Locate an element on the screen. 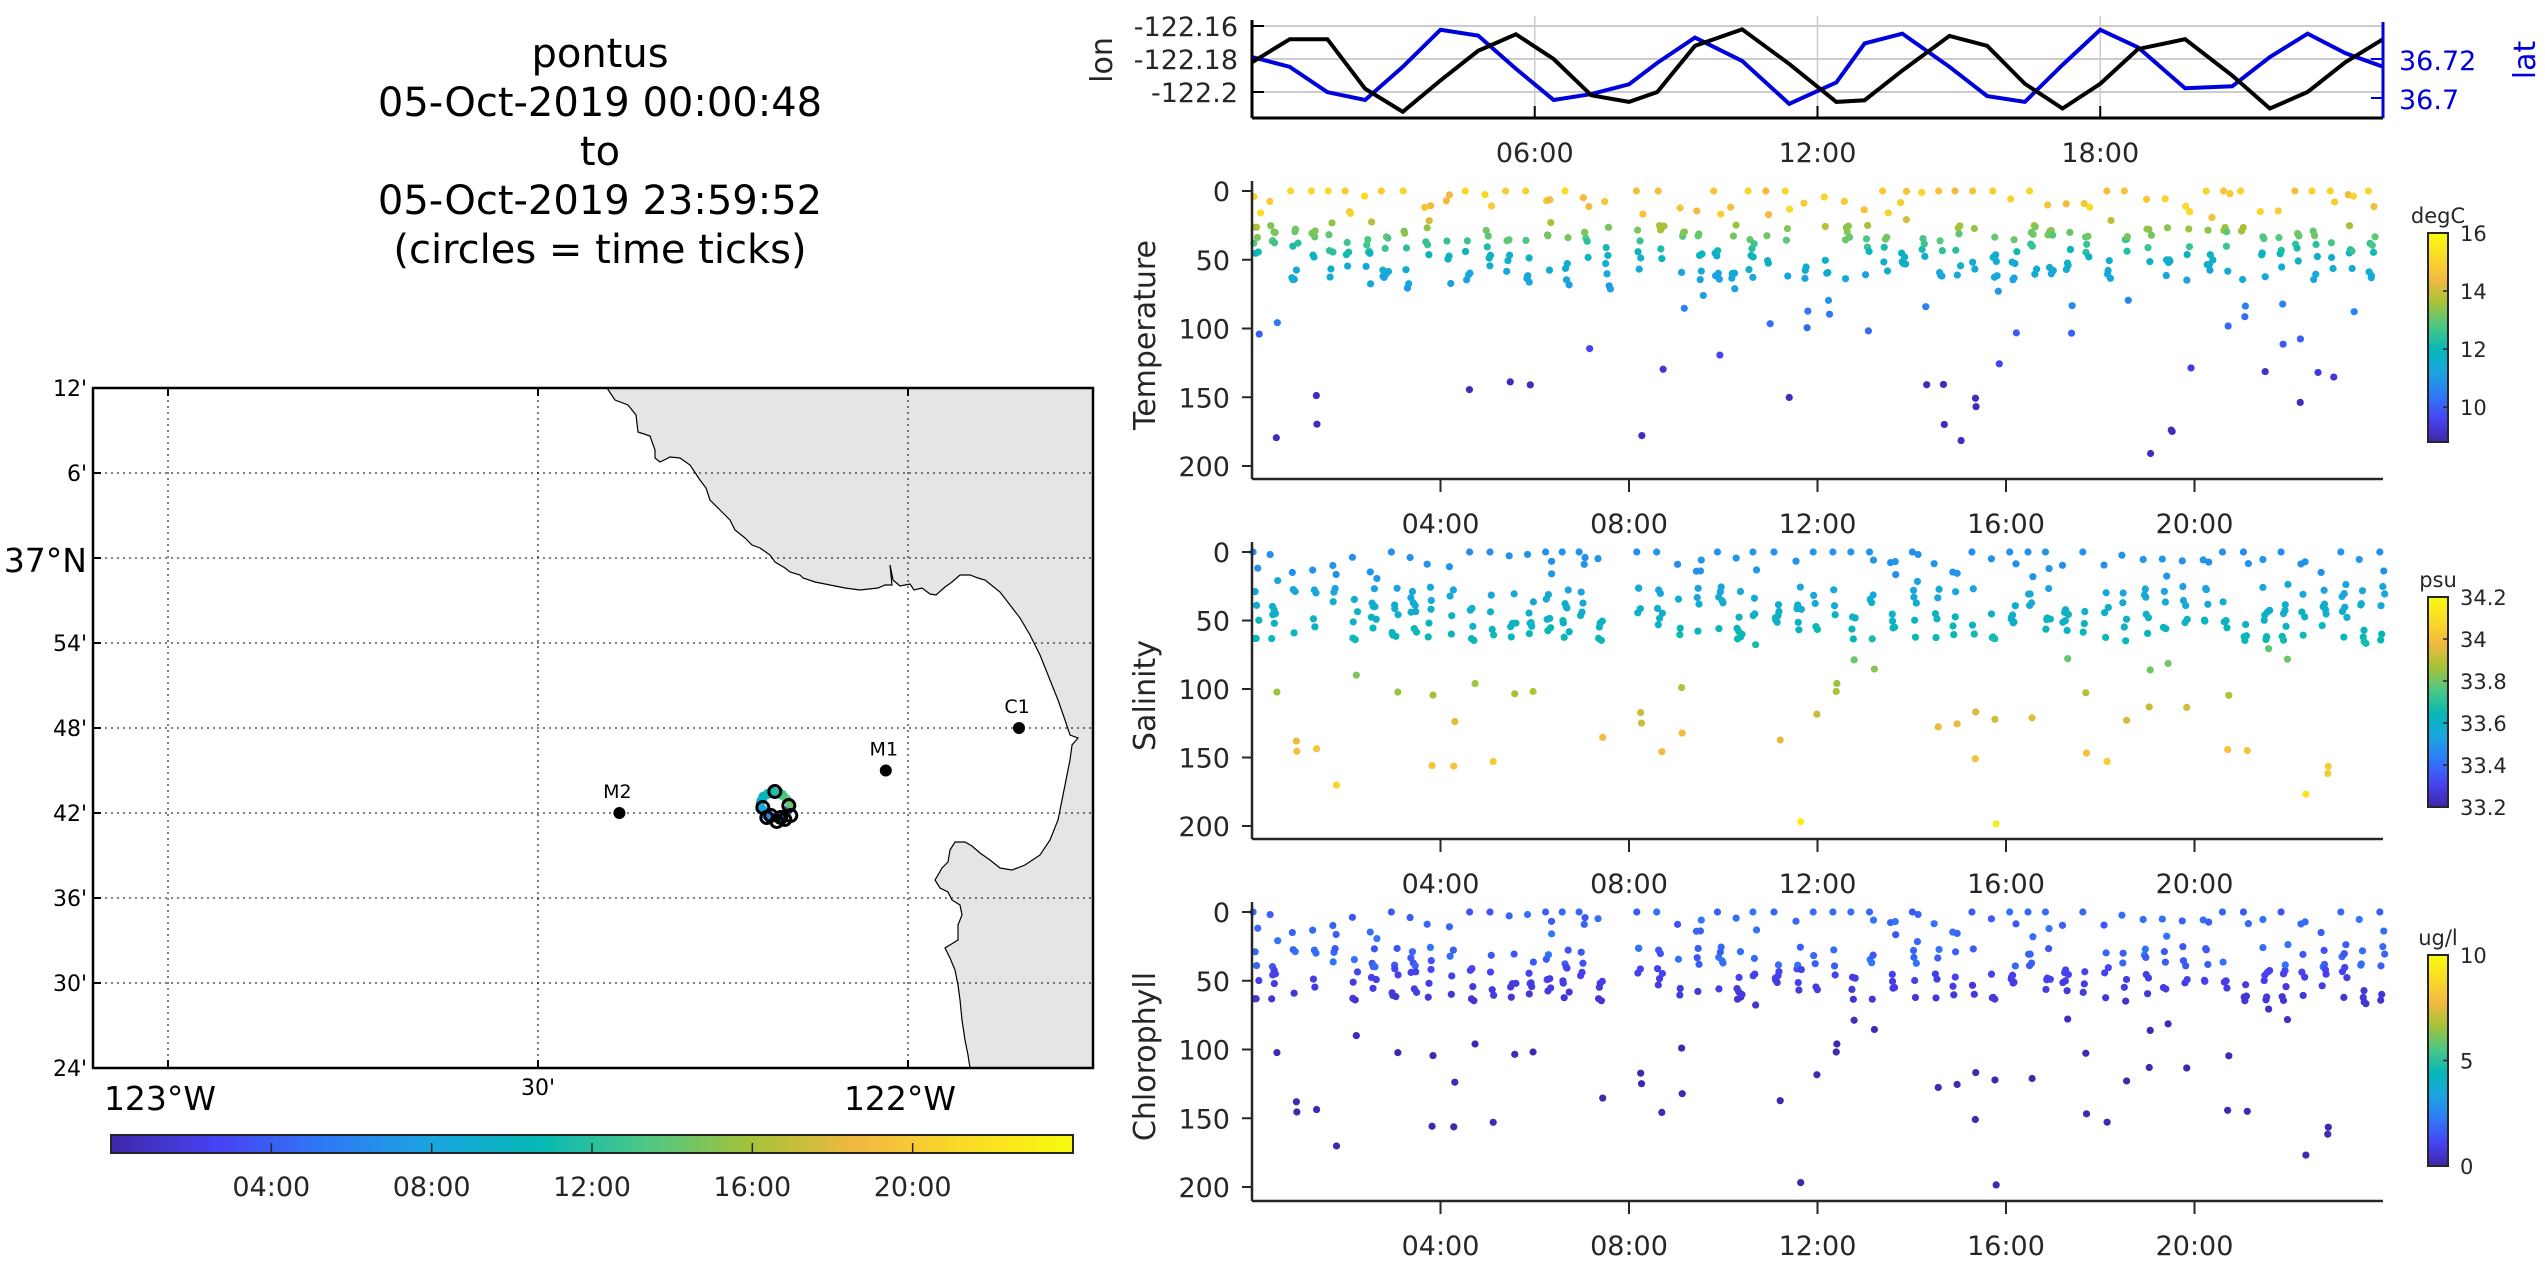  lat-tick-label: 36.7 is located at coordinates (2429, 100).